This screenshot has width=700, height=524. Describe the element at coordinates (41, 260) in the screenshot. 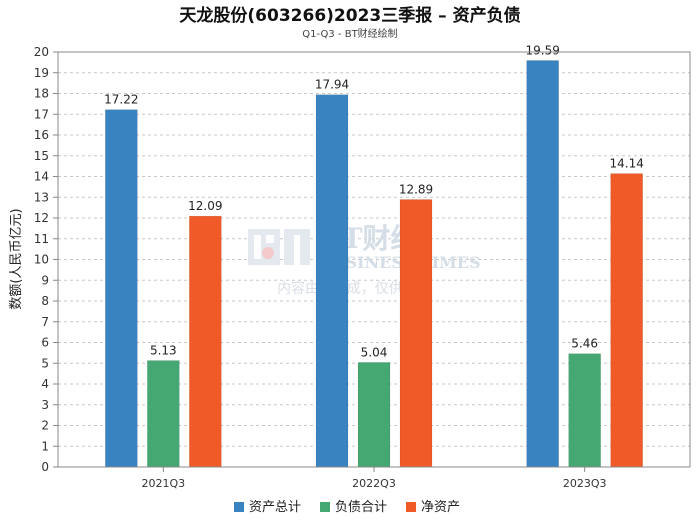

I see `y-tick-label: 10` at that location.